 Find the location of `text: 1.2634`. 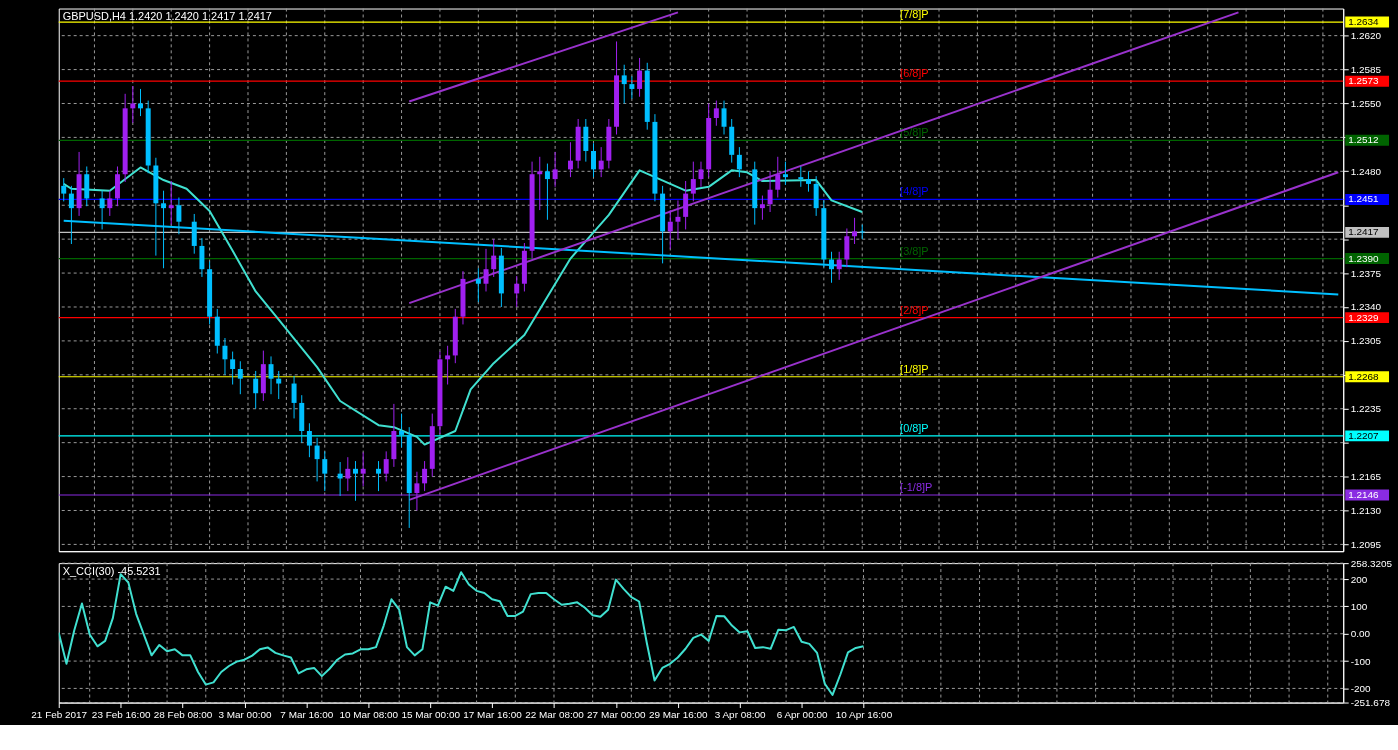

text: 1.2634 is located at coordinates (1364, 22).